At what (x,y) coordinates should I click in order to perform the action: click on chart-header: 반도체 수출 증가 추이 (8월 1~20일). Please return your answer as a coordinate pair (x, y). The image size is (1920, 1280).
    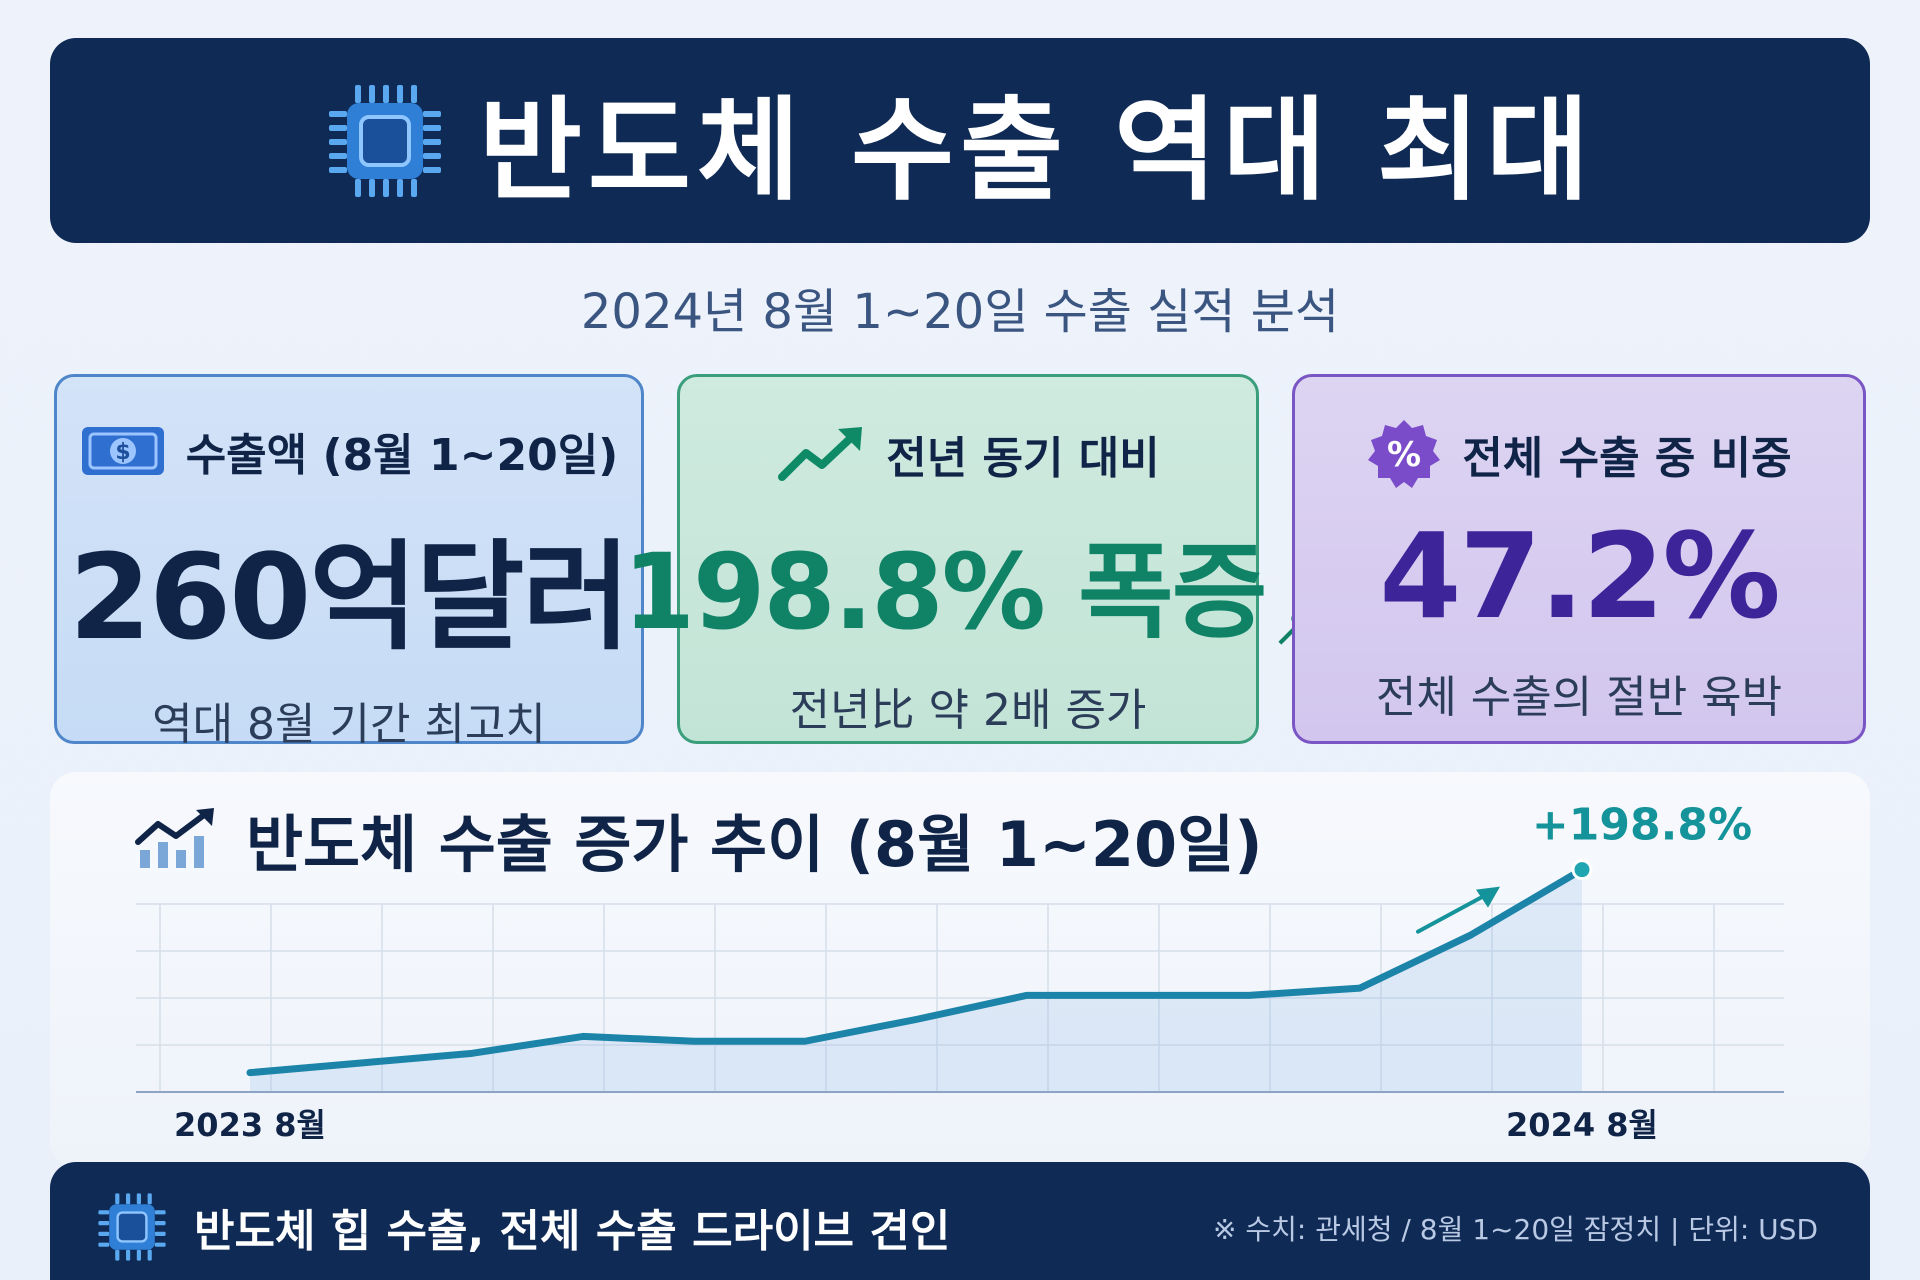
    Looking at the image, I should click on (698, 839).